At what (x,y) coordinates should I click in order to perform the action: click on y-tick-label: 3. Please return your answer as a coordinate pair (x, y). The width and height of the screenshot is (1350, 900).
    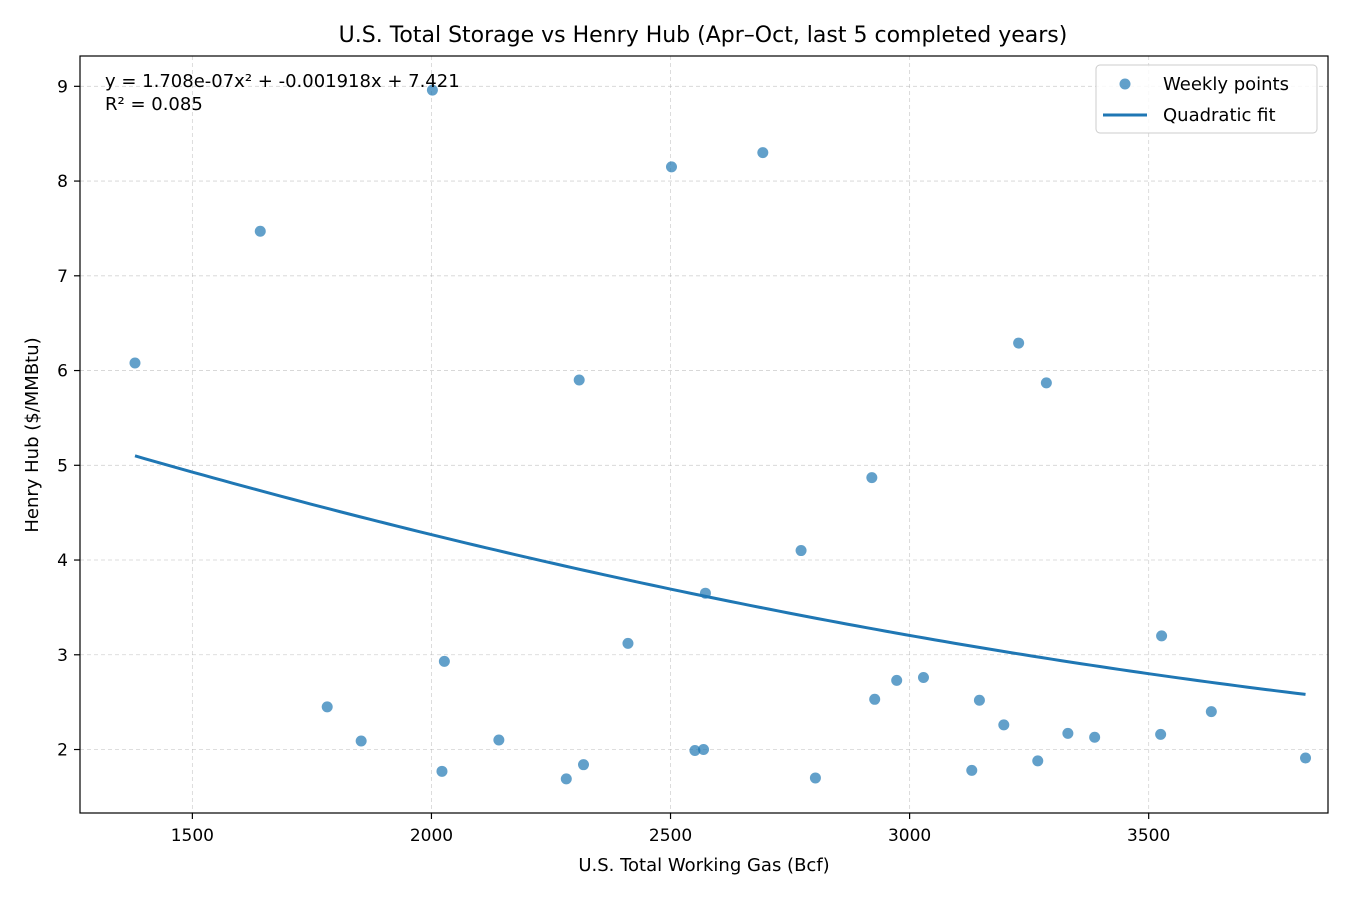
    Looking at the image, I should click on (62, 656).